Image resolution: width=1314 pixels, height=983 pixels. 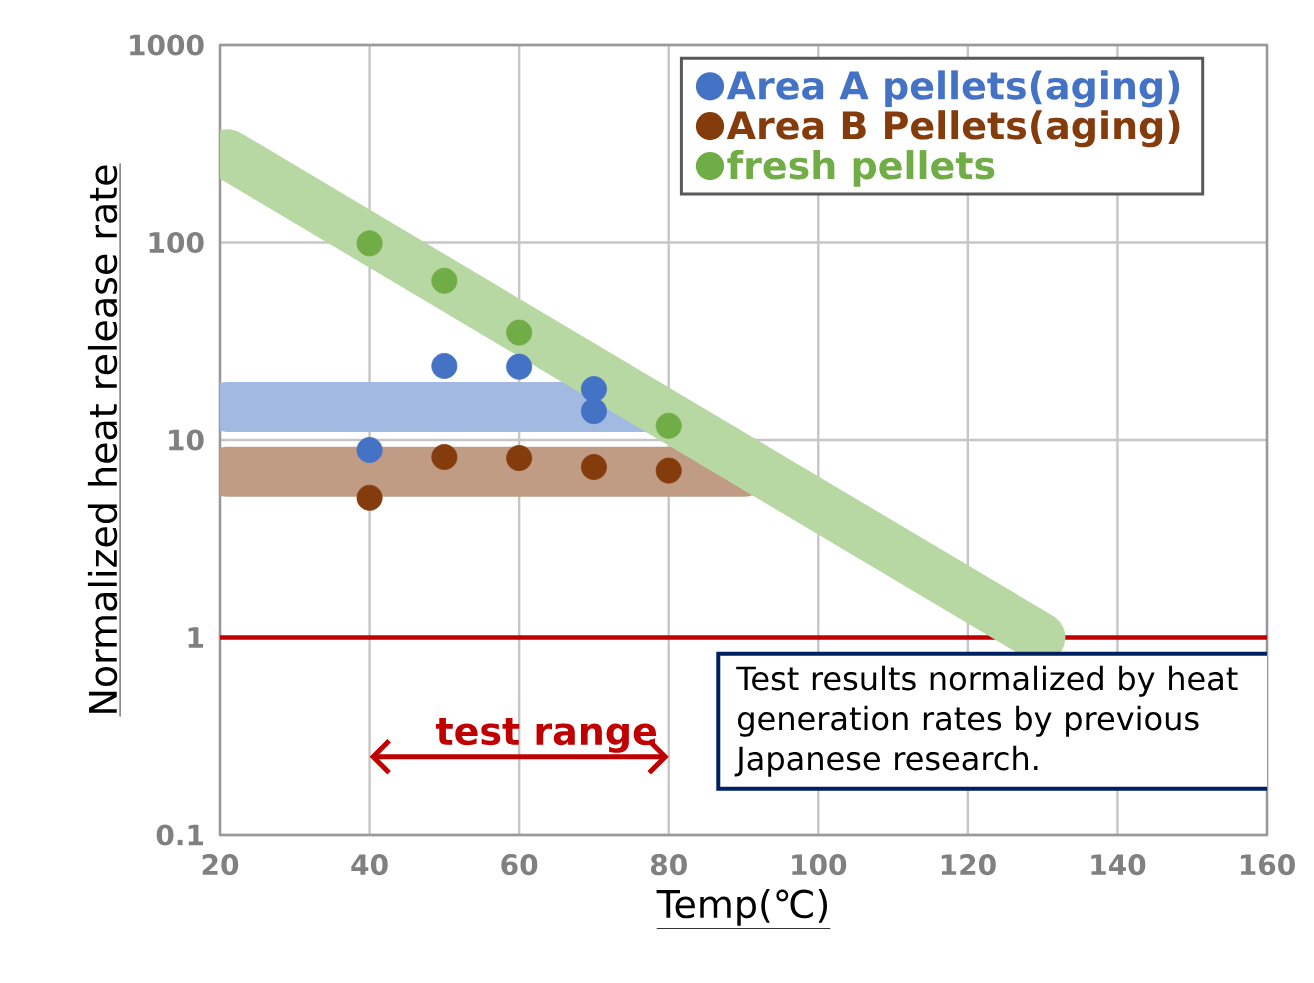 What do you see at coordinates (176, 242) in the screenshot?
I see `y-tick-label: 100` at bounding box center [176, 242].